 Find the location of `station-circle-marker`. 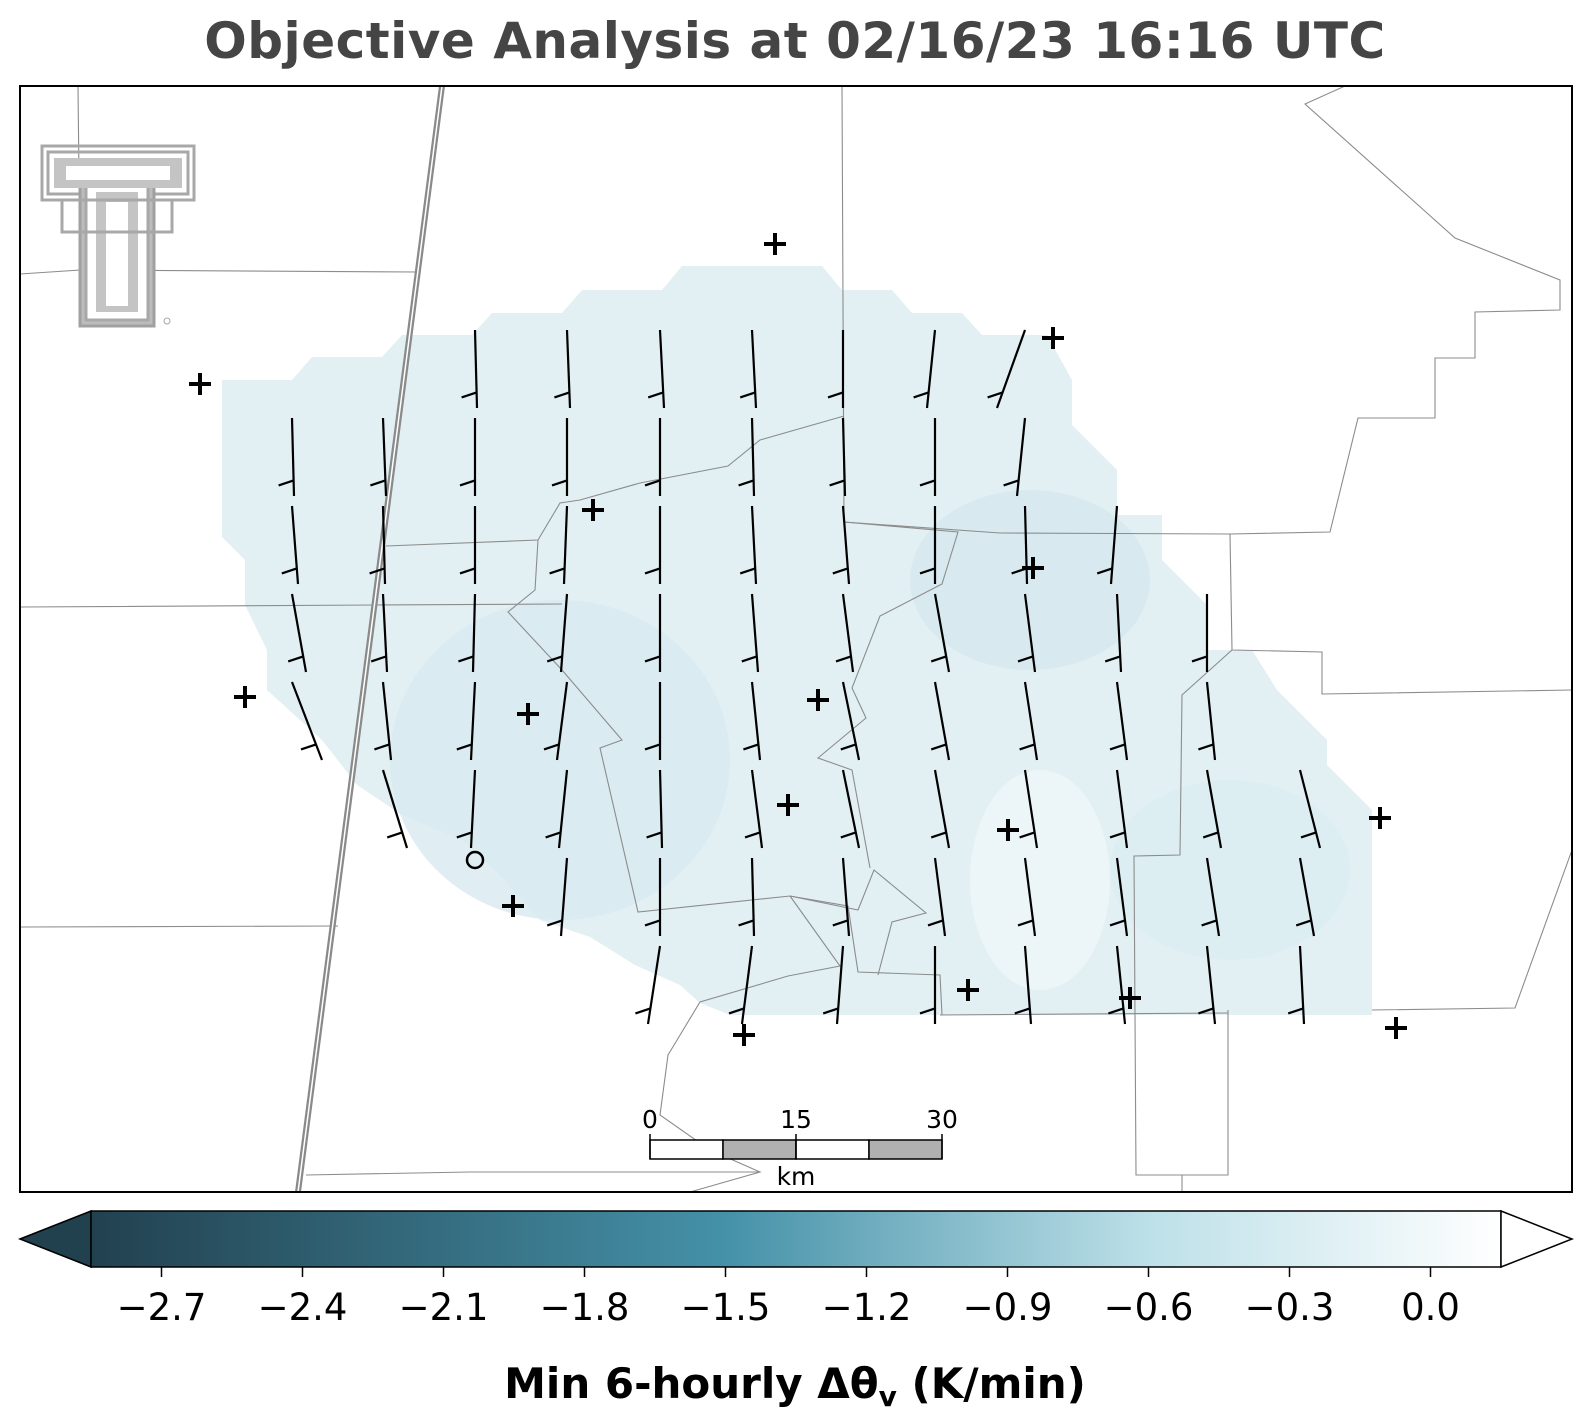

station-circle-marker is located at coordinates (475, 860).